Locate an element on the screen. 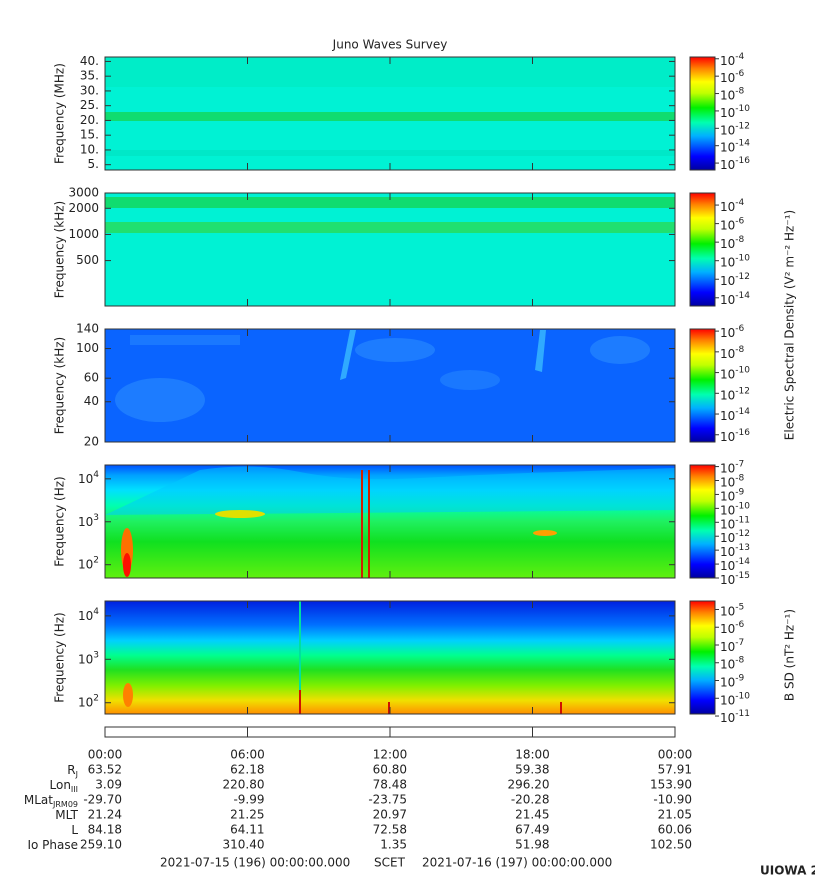 Image resolution: width=815 pixels, height=880 pixels. y-tick-label: 20 is located at coordinates (91, 442).